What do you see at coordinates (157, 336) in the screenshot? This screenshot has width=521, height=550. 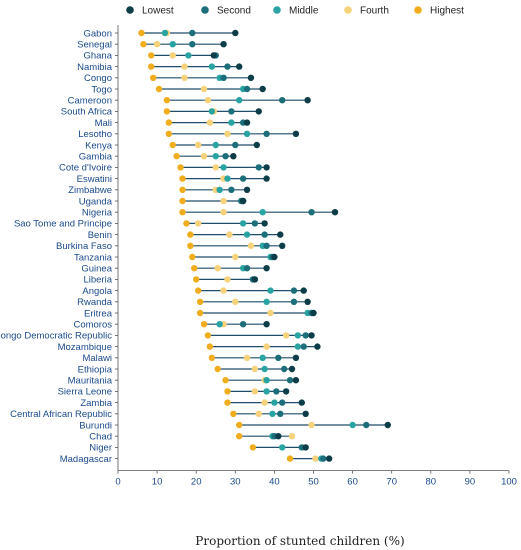 I see `row-congo-democratic-republic: Congo Democratic Republic` at bounding box center [157, 336].